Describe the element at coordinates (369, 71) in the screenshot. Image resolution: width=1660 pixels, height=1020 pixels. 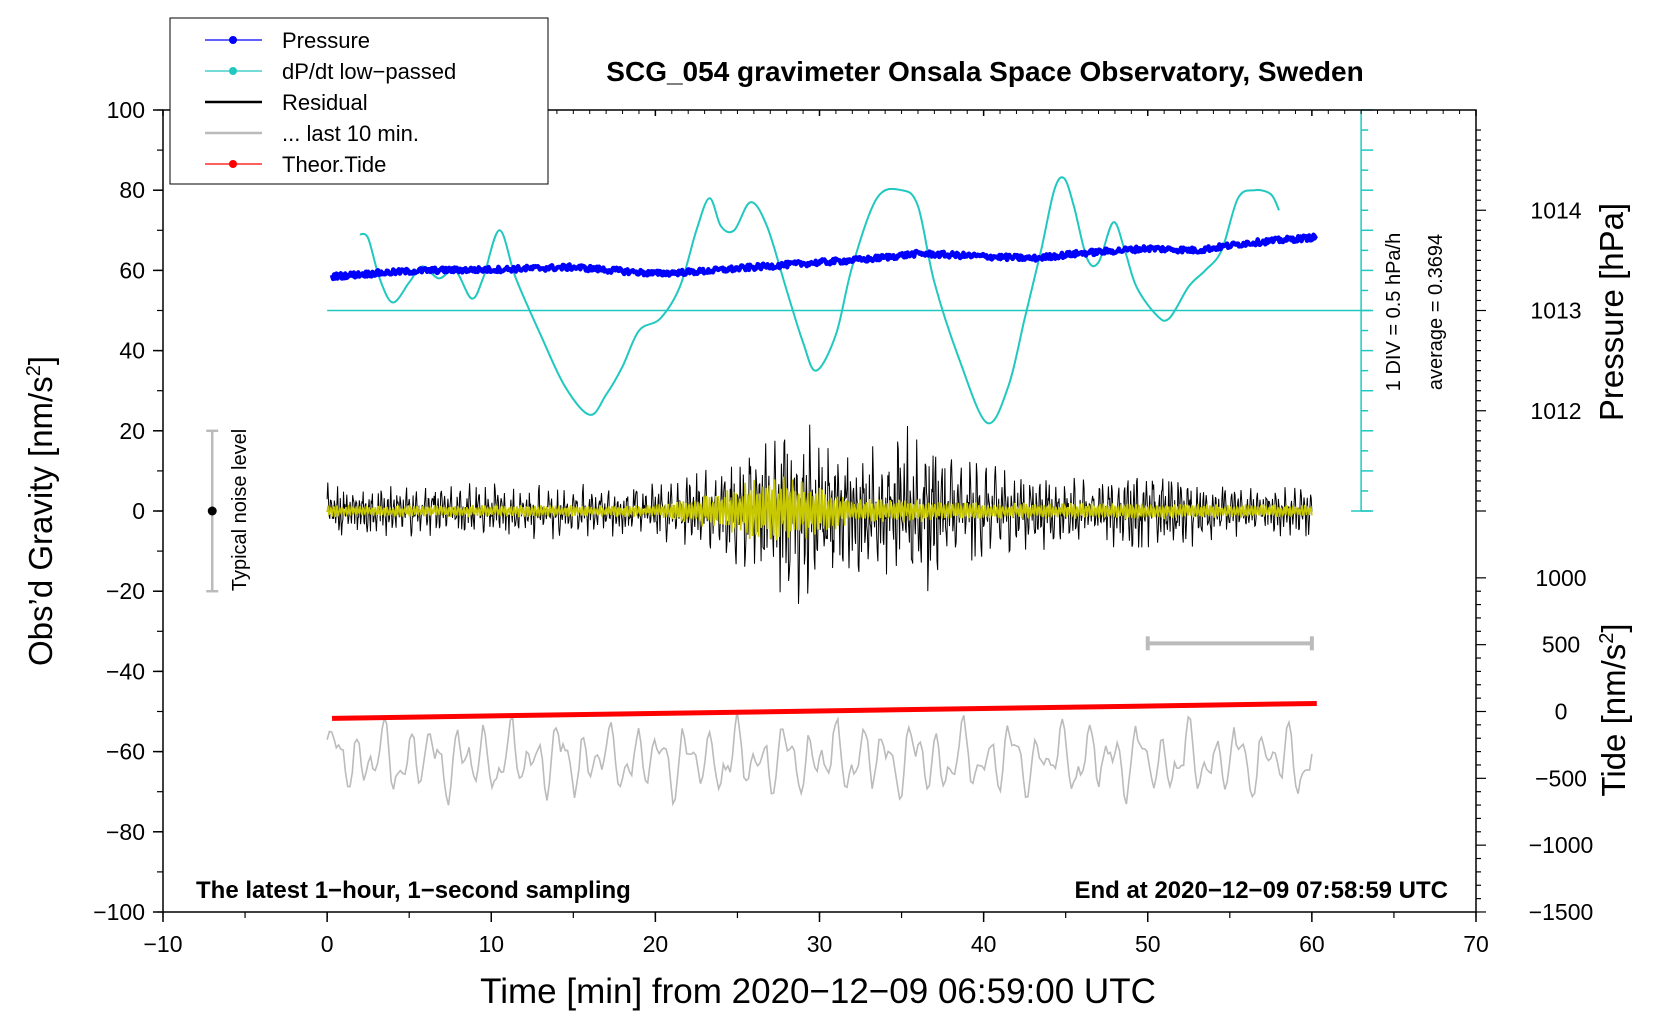
I see `legend-label: dP/dt low−passed` at that location.